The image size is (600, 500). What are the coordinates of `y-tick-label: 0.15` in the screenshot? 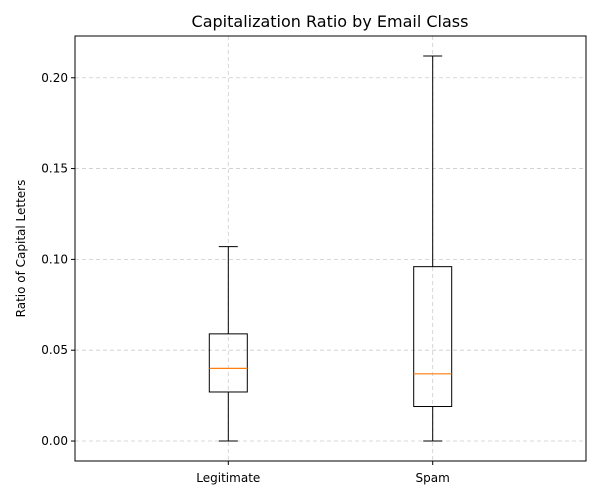 It's located at (54, 169).